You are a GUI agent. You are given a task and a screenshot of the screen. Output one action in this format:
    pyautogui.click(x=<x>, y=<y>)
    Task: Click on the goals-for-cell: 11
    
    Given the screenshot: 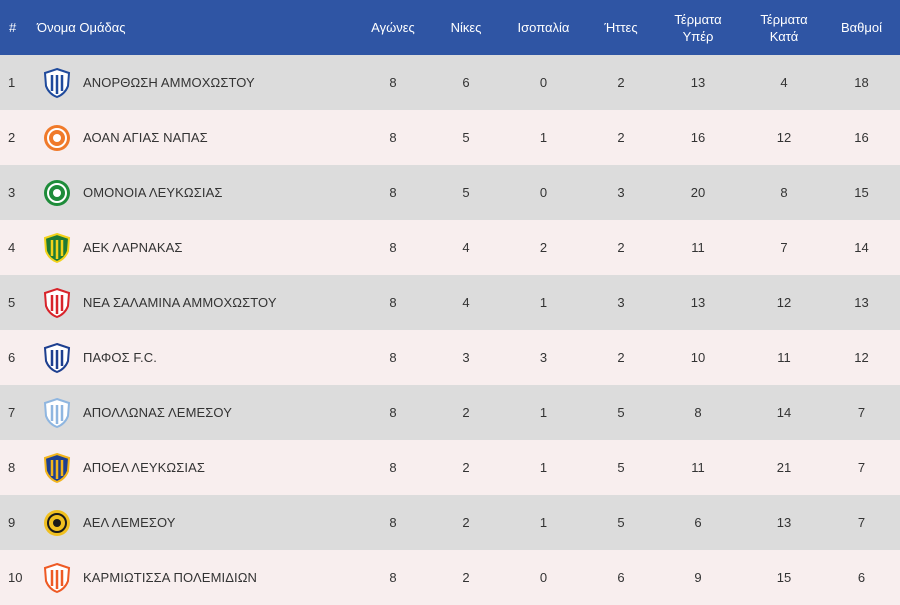 What is the action you would take?
    pyautogui.click(x=698, y=247)
    